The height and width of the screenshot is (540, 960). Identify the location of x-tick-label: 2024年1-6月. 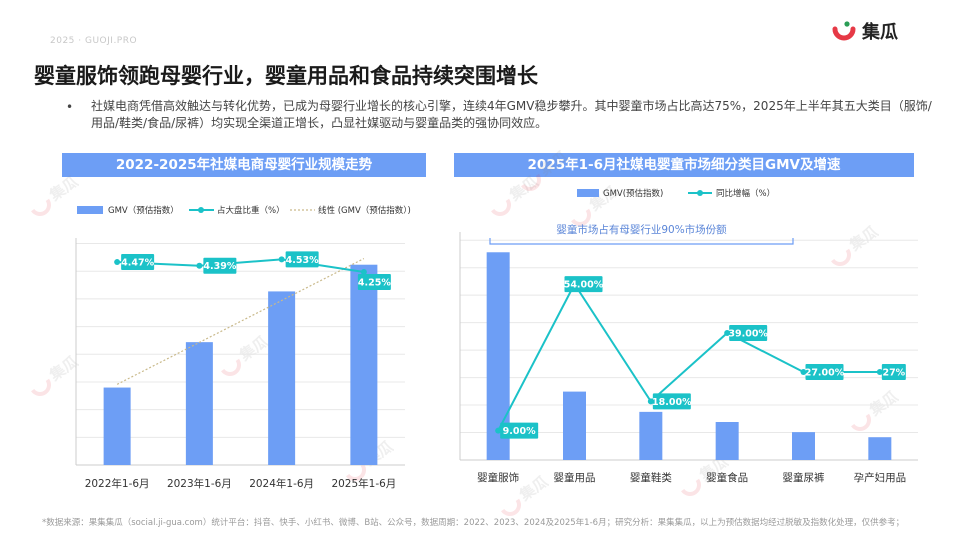
(281, 483).